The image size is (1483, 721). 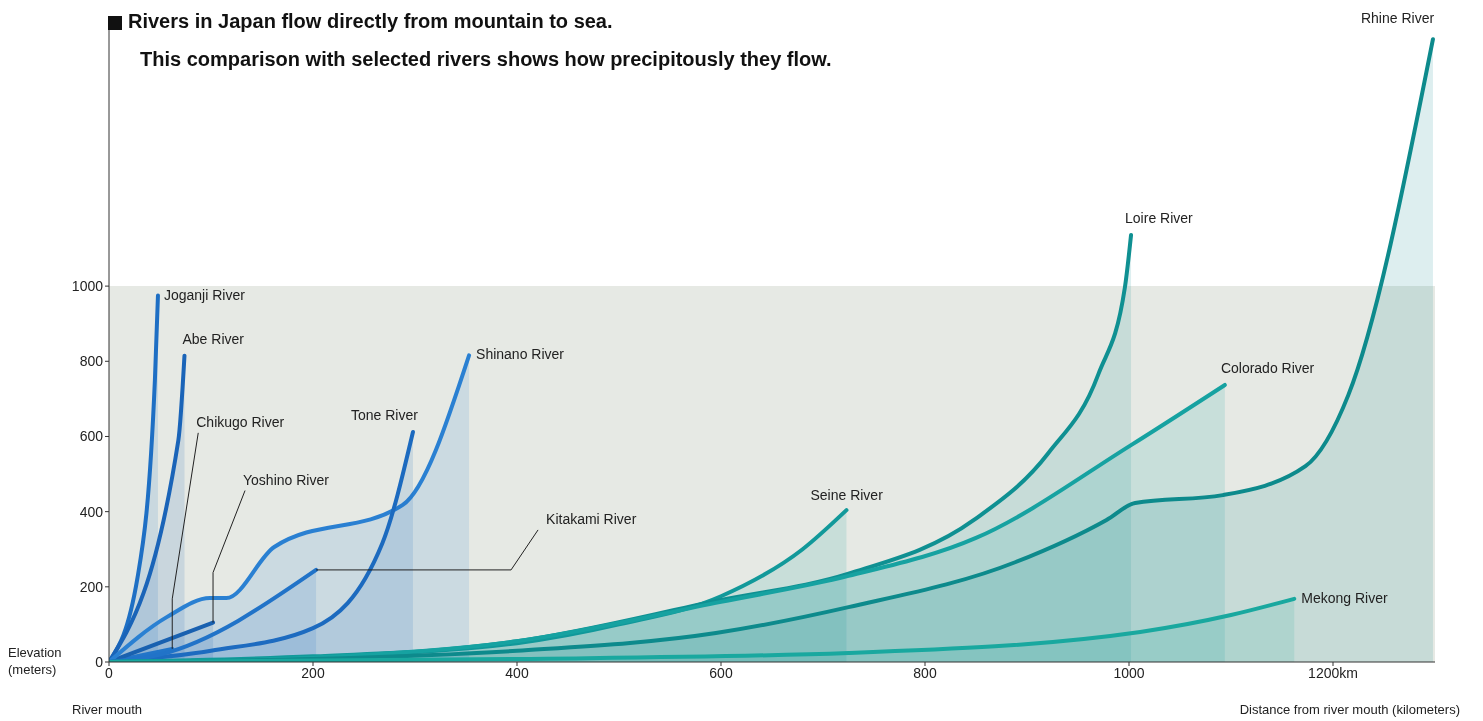 What do you see at coordinates (91, 511) in the screenshot?
I see `y-tick-label: 400` at bounding box center [91, 511].